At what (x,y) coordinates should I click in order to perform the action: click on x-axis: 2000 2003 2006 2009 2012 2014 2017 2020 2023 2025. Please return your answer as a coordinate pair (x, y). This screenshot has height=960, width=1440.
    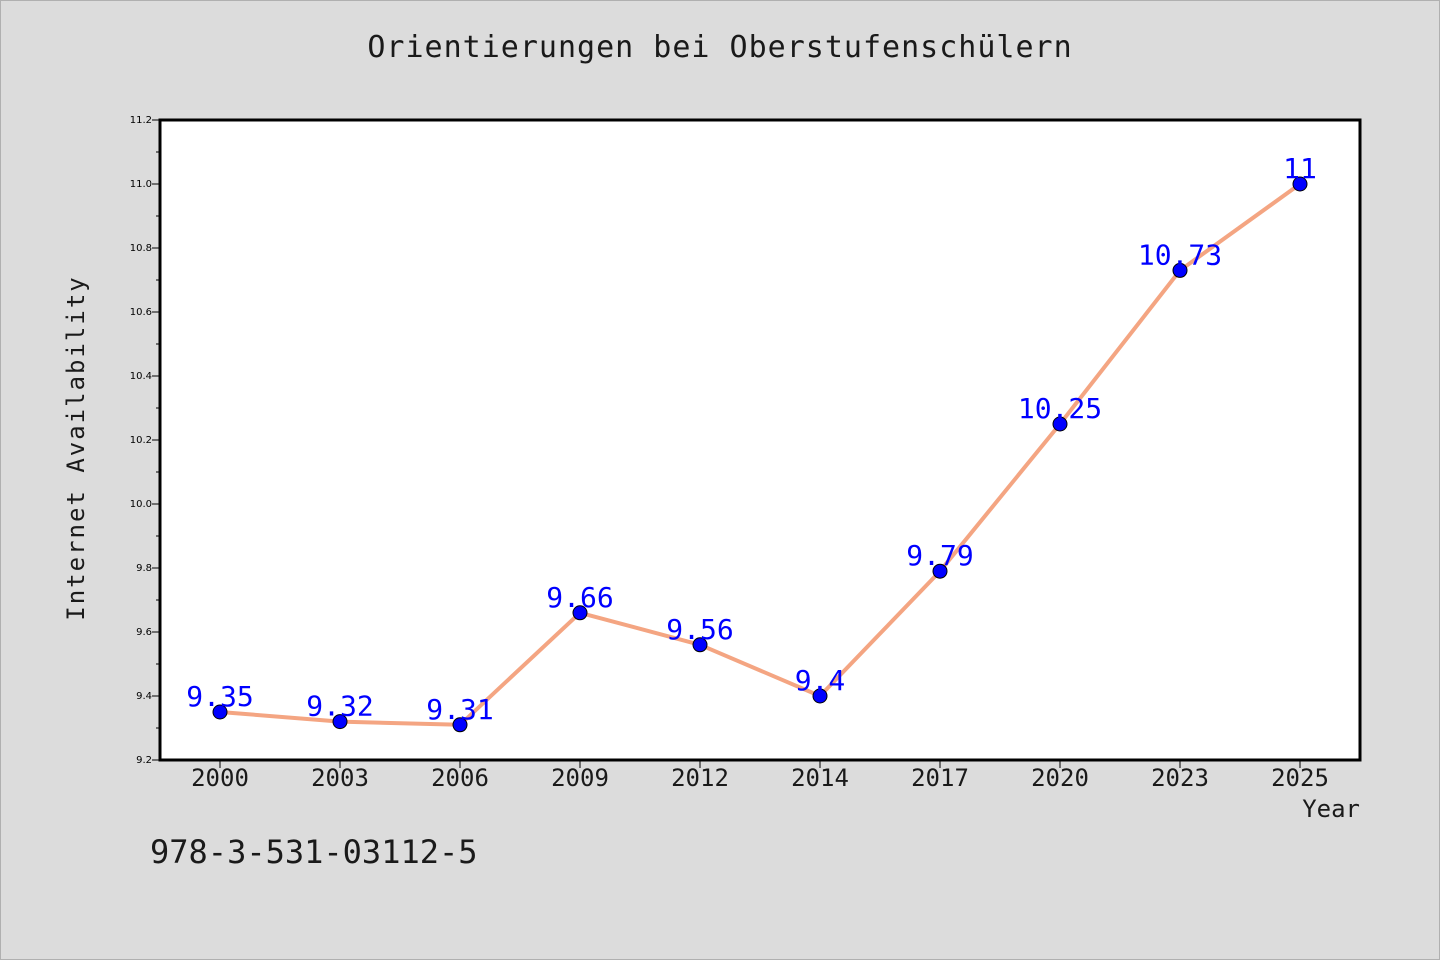
    Looking at the image, I should click on (760, 776).